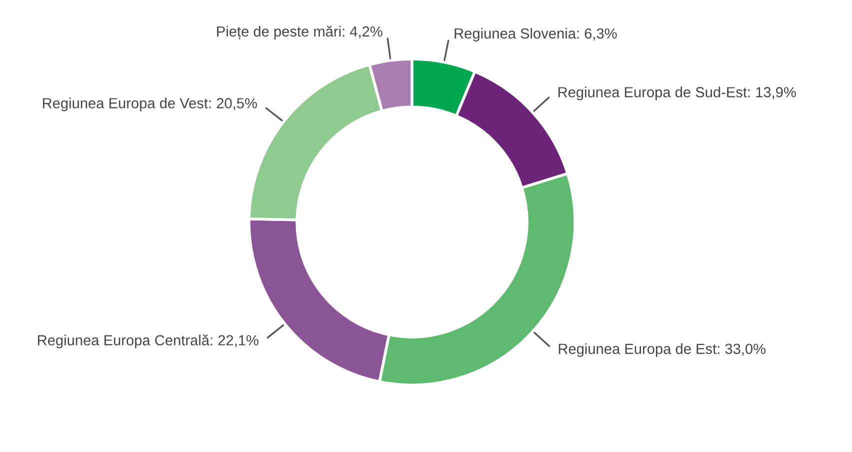  I want to click on slice-label: Regiunea Slovenia: 6,3%, so click(535, 35).